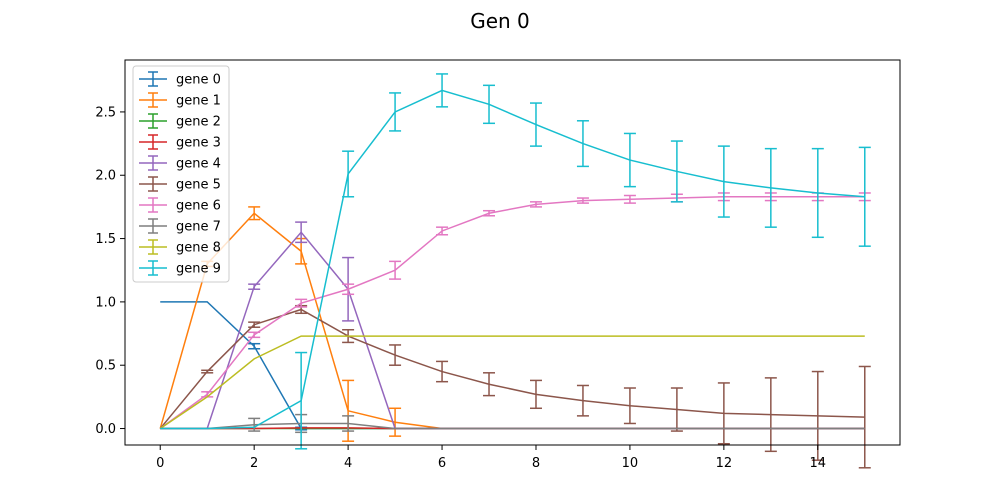 The image size is (1000, 500). Describe the element at coordinates (254, 463) in the screenshot. I see `x-tick-label: 2` at that location.